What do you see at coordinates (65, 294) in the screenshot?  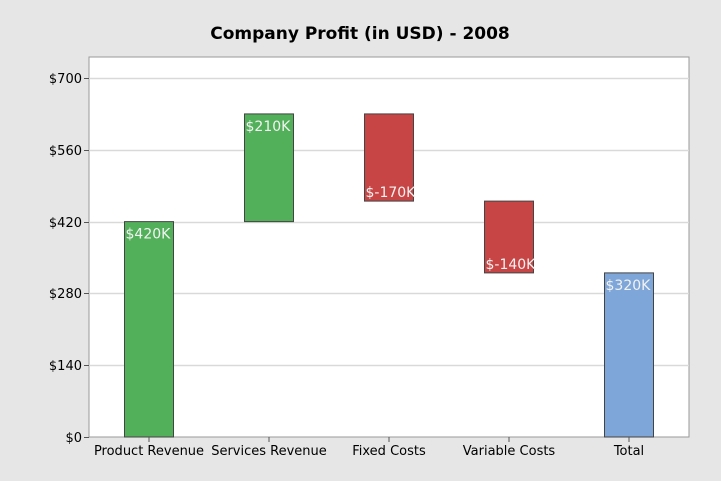 I see `y-tick-label: $280` at bounding box center [65, 294].